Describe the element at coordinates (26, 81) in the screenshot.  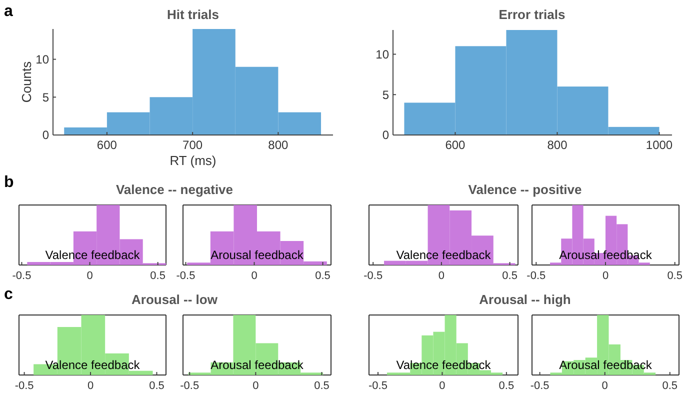
I see `y-axis-title: Counts` at that location.